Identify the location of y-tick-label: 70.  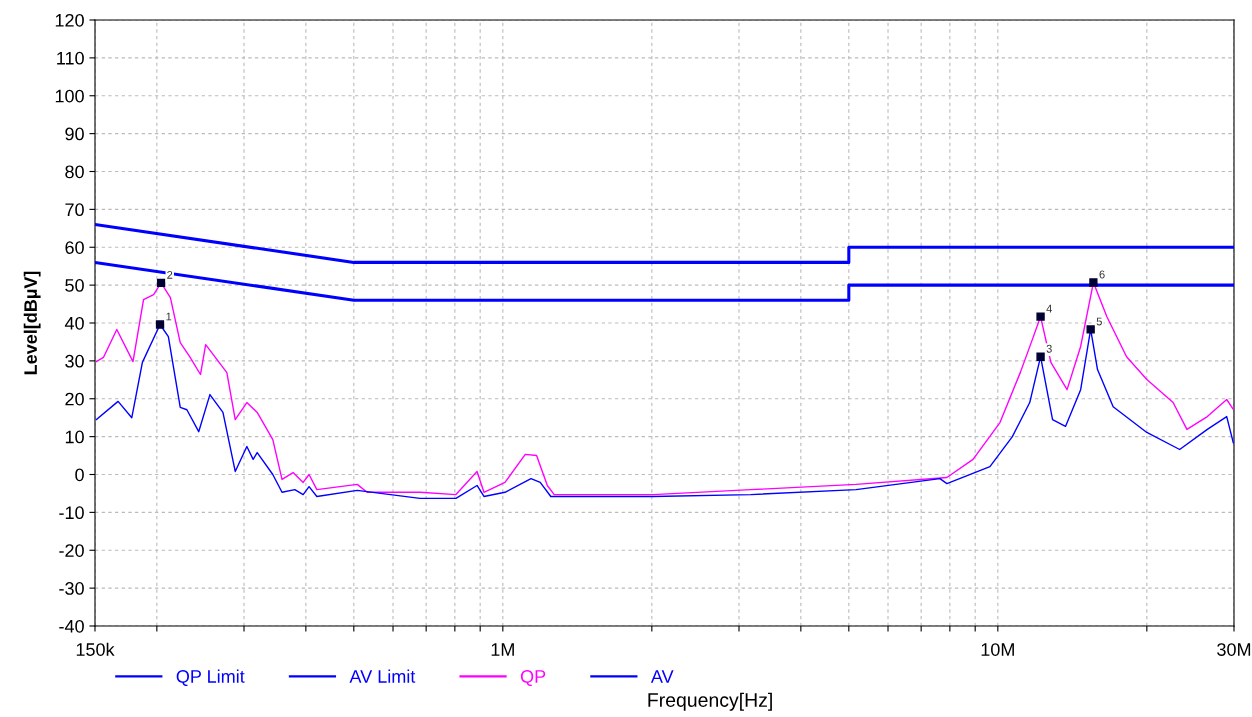
(74, 210).